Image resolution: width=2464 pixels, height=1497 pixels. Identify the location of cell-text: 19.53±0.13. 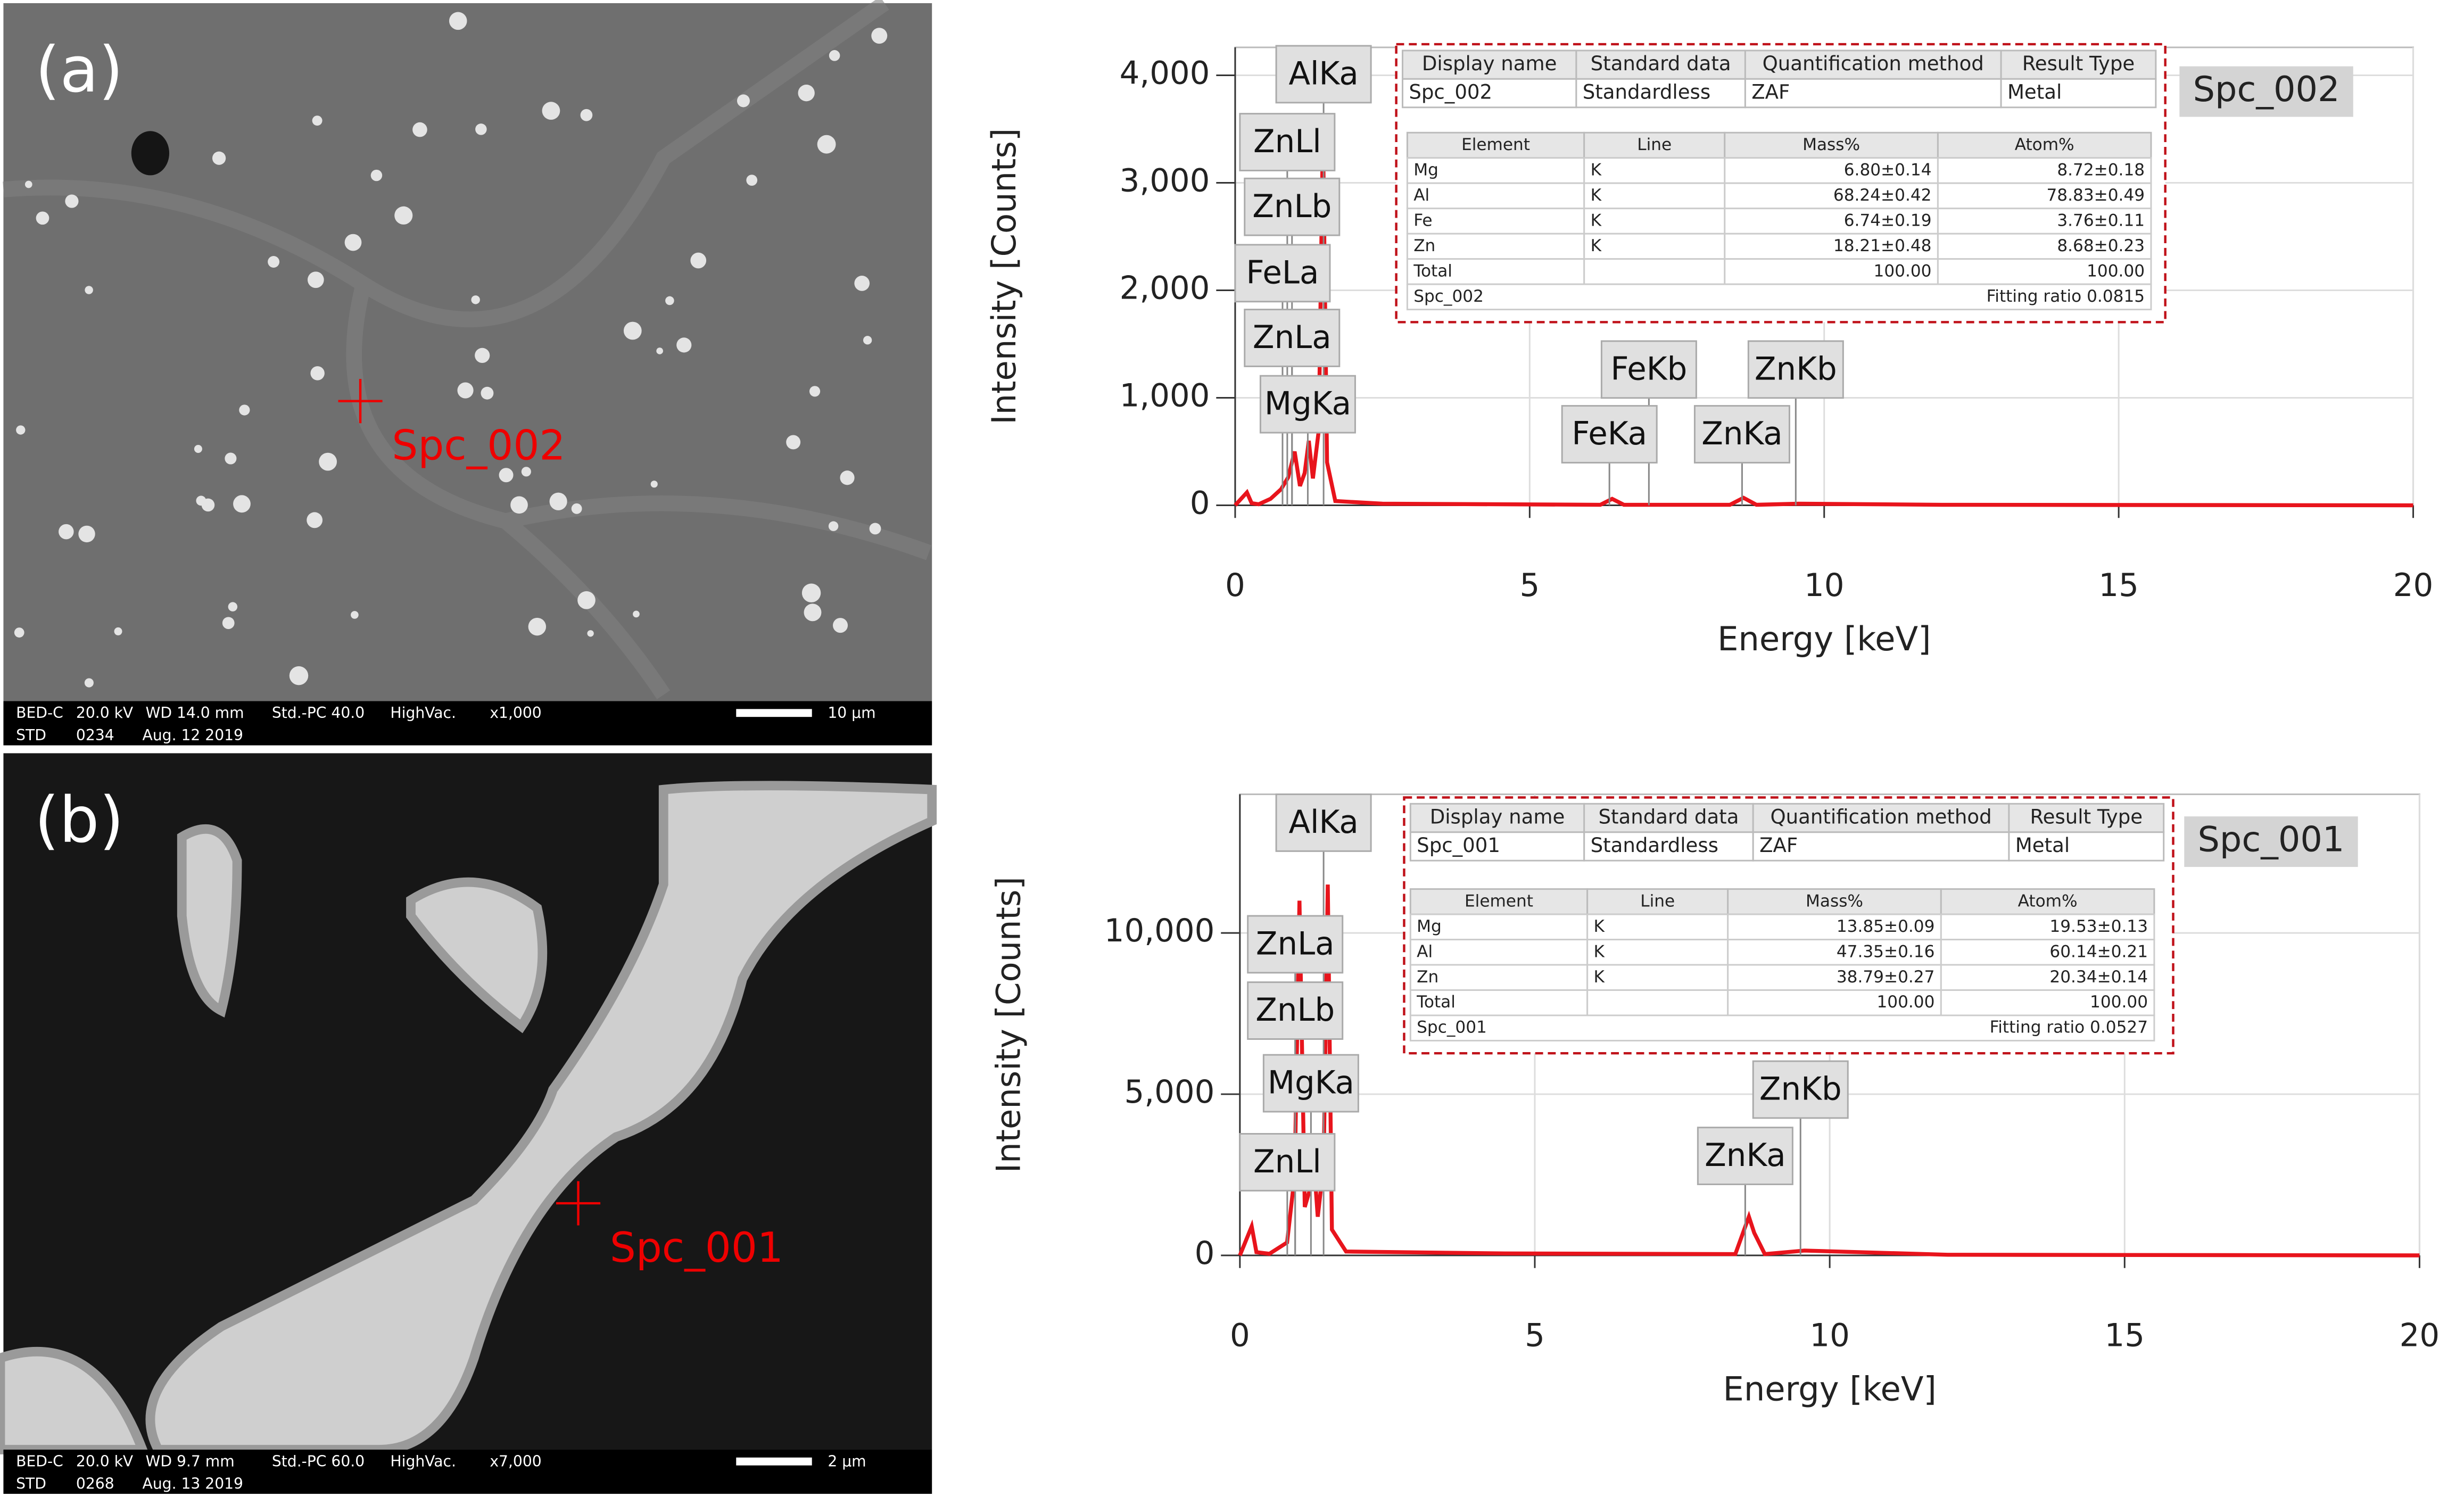
(2098, 926).